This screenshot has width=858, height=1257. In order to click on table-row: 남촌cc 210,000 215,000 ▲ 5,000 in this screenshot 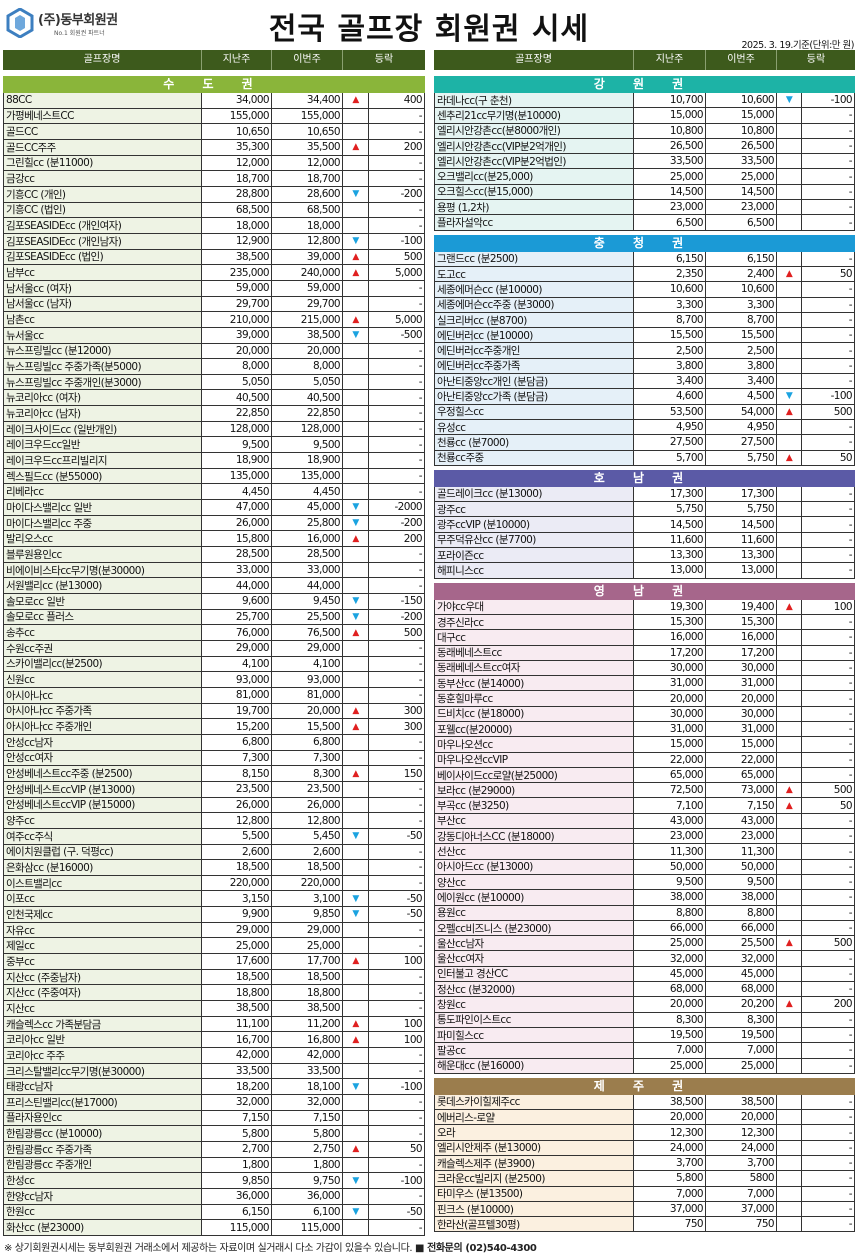, I will do `click(214, 320)`.